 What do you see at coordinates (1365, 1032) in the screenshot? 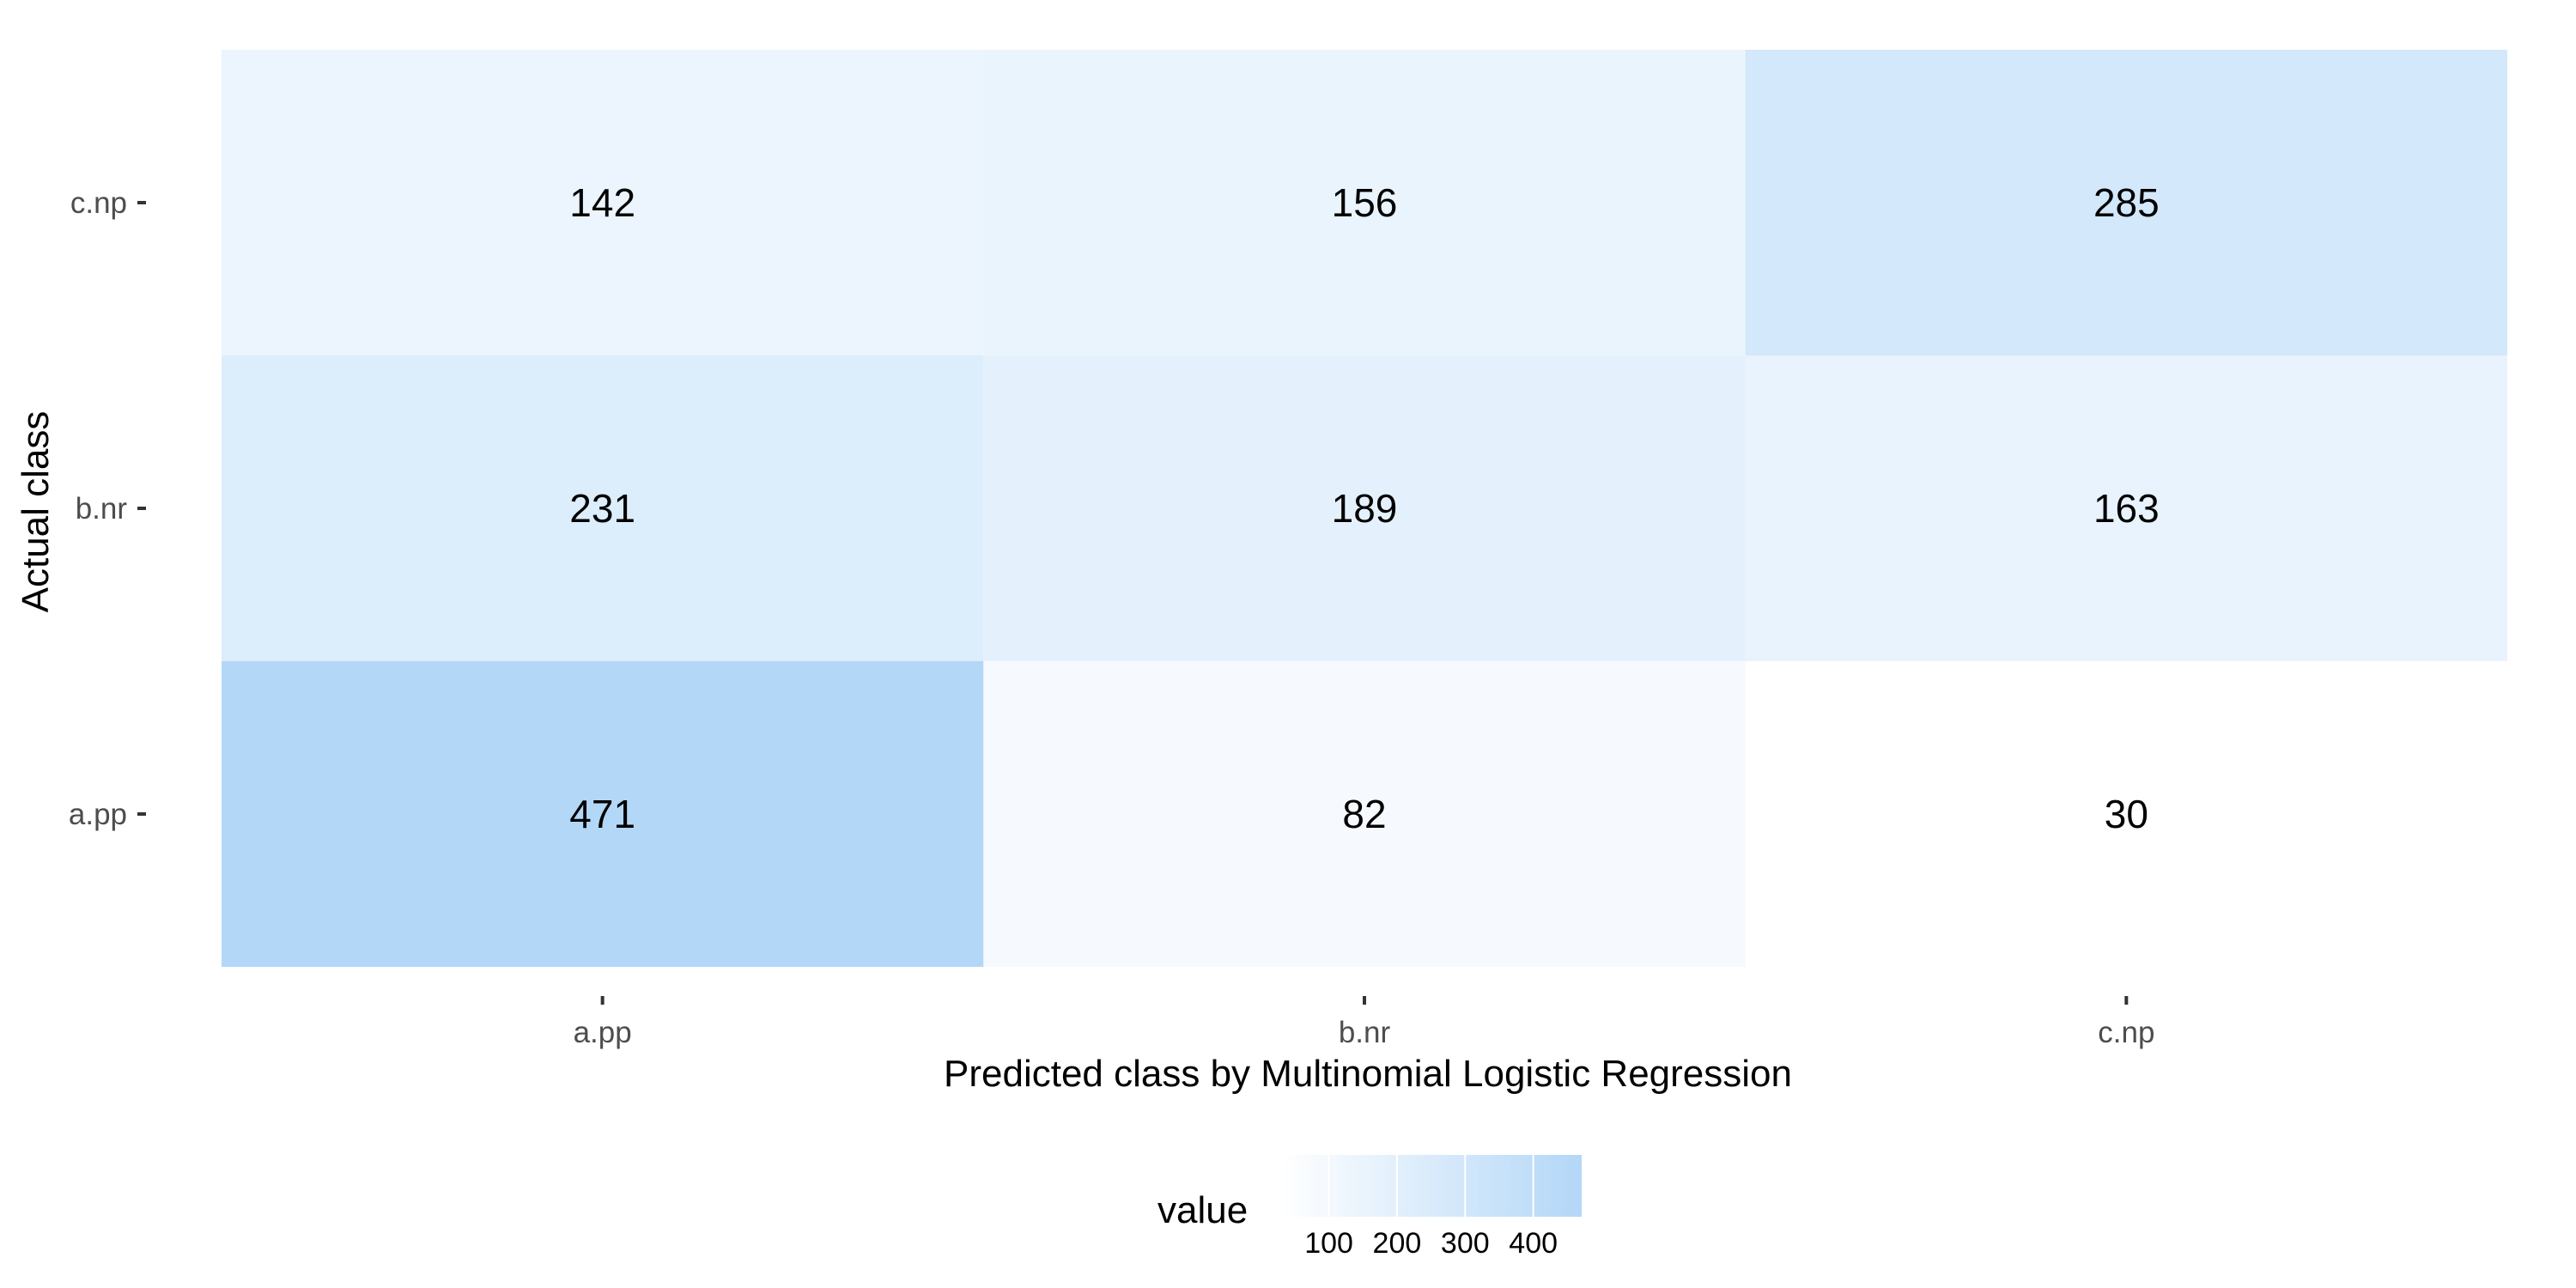
I see `x-tick-label: b.nr` at bounding box center [1365, 1032].